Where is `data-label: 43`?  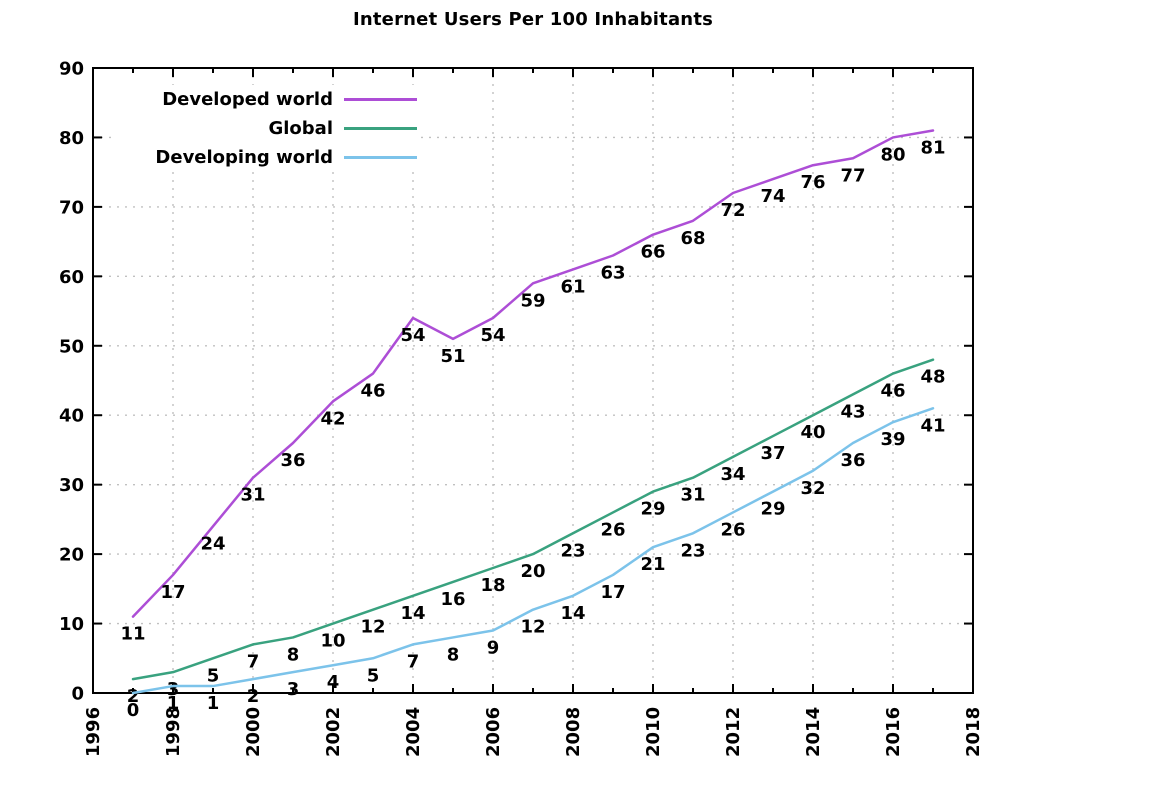
data-label: 43 is located at coordinates (852, 411).